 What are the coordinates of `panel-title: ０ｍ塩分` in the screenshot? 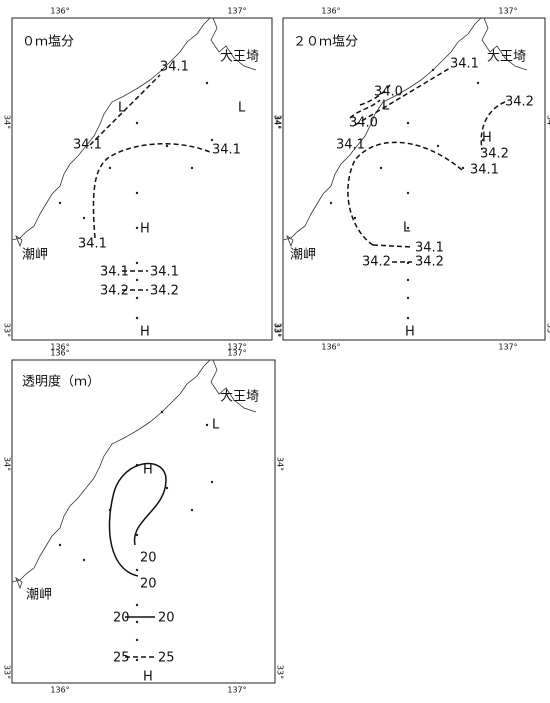 It's located at (48, 42).